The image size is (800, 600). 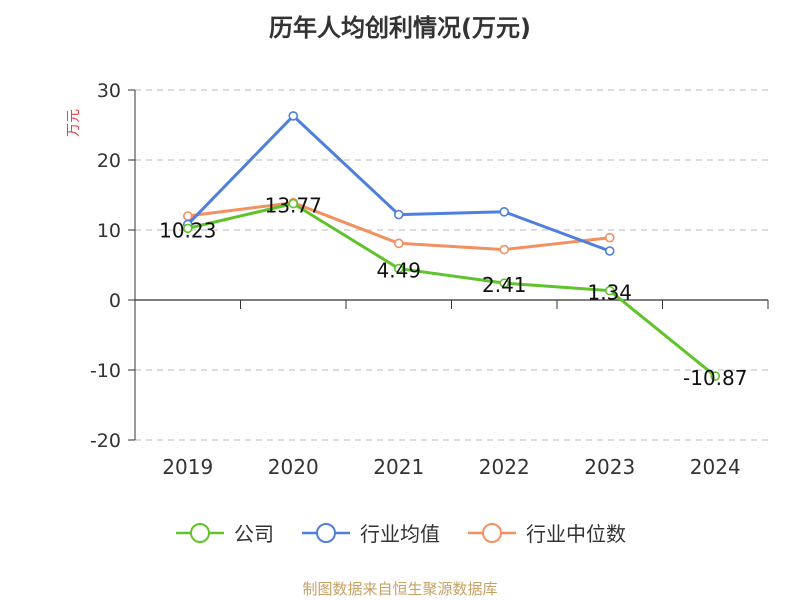 I want to click on data-label: 4.49, so click(x=398, y=271).